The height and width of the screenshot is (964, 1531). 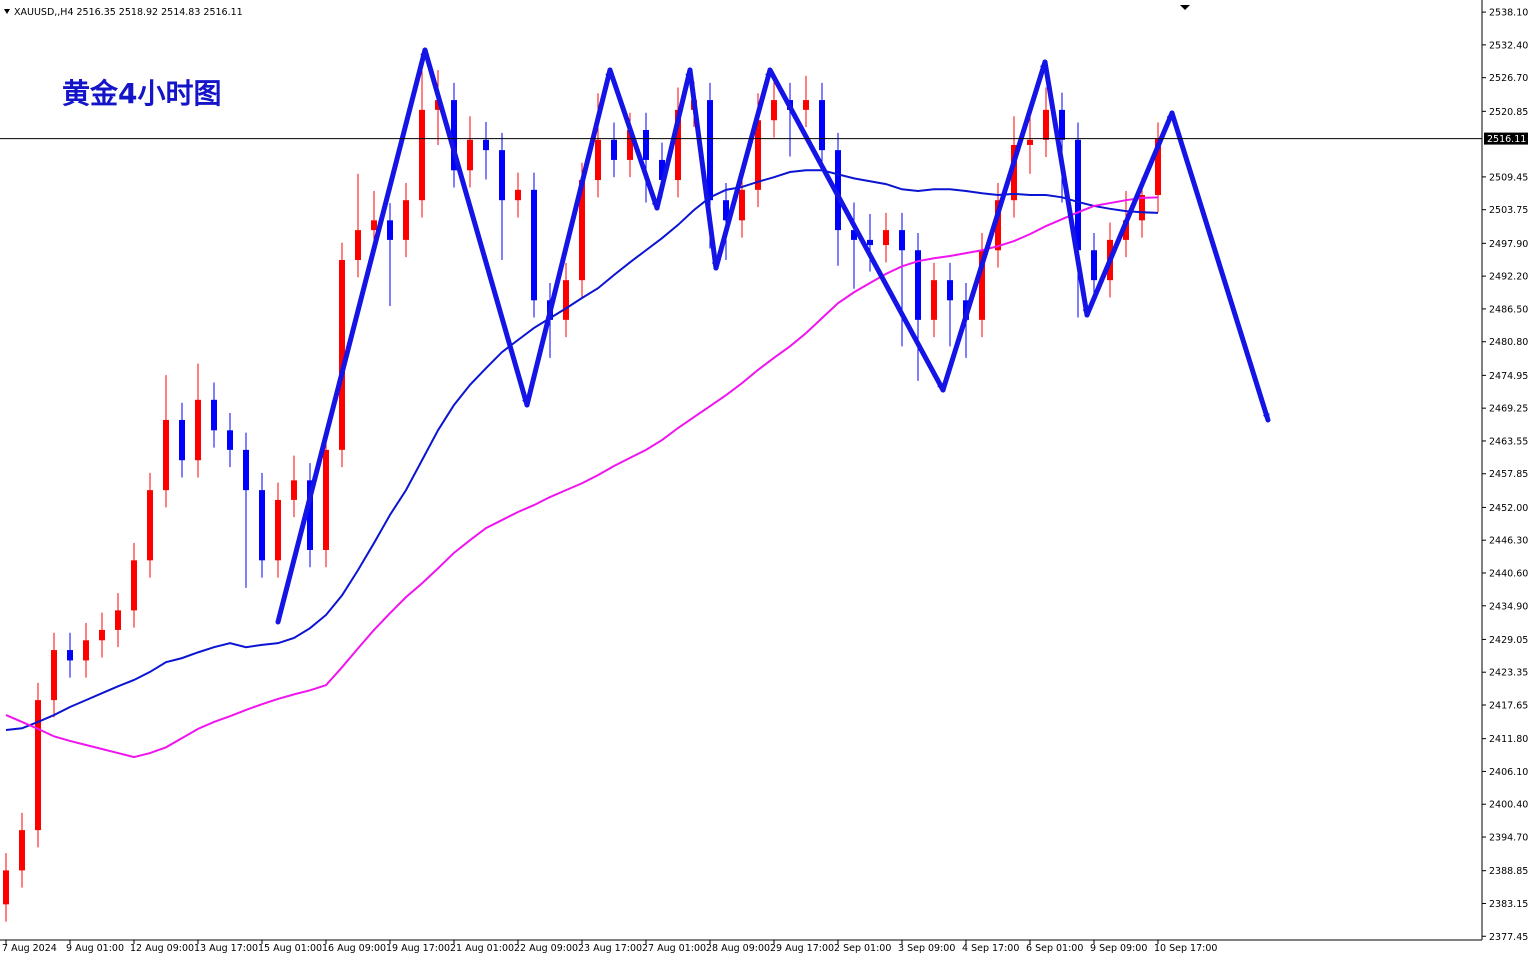 I want to click on y-tick-label: 2497.90, so click(x=1508, y=244).